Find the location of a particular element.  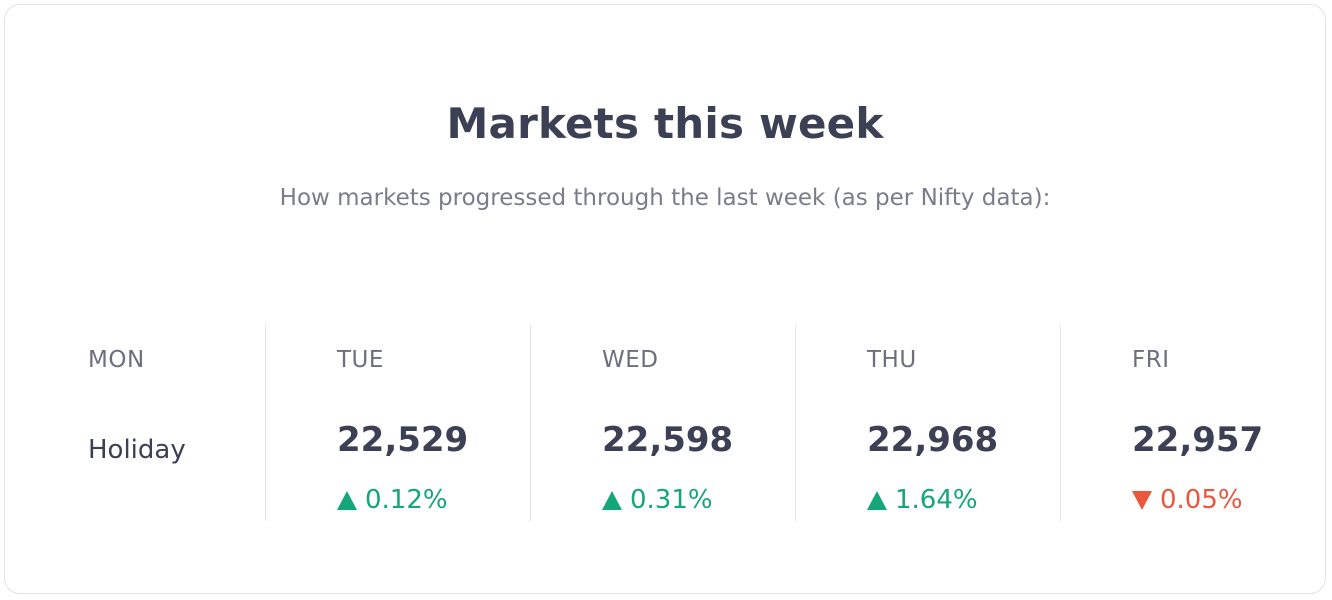

day-label: THU is located at coordinates (892, 360).